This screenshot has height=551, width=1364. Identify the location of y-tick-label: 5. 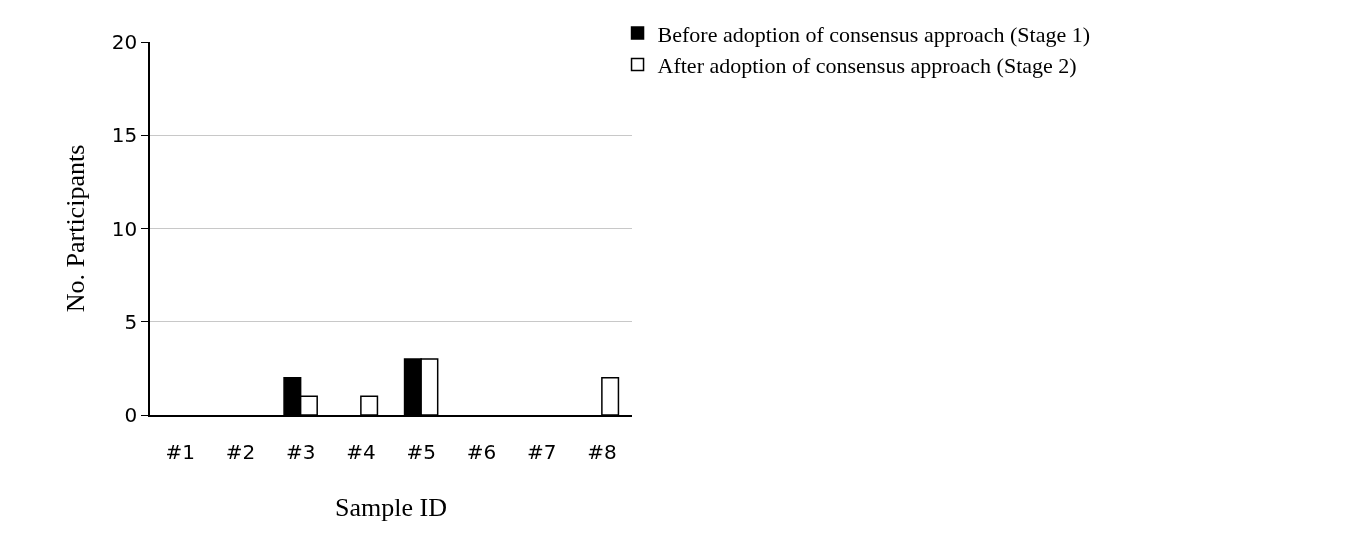
(131, 321).